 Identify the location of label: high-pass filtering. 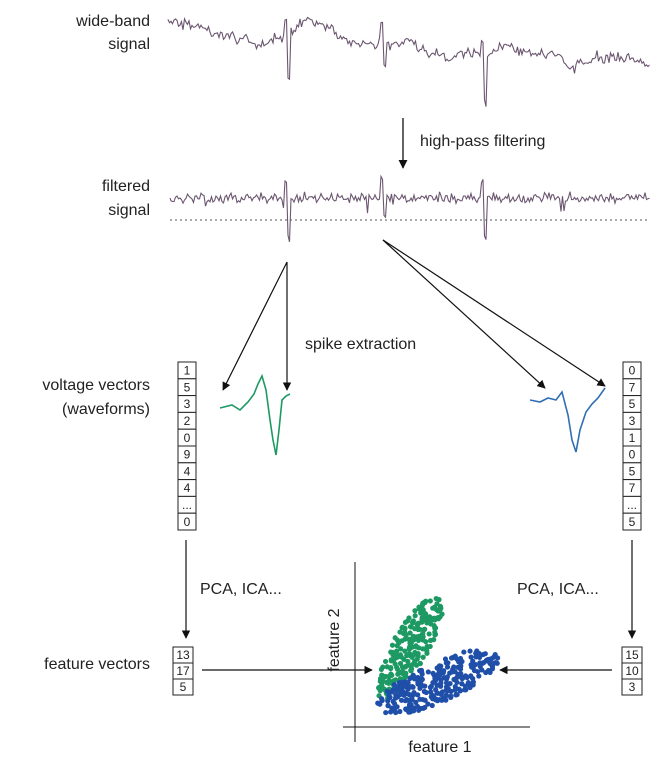
(482, 141).